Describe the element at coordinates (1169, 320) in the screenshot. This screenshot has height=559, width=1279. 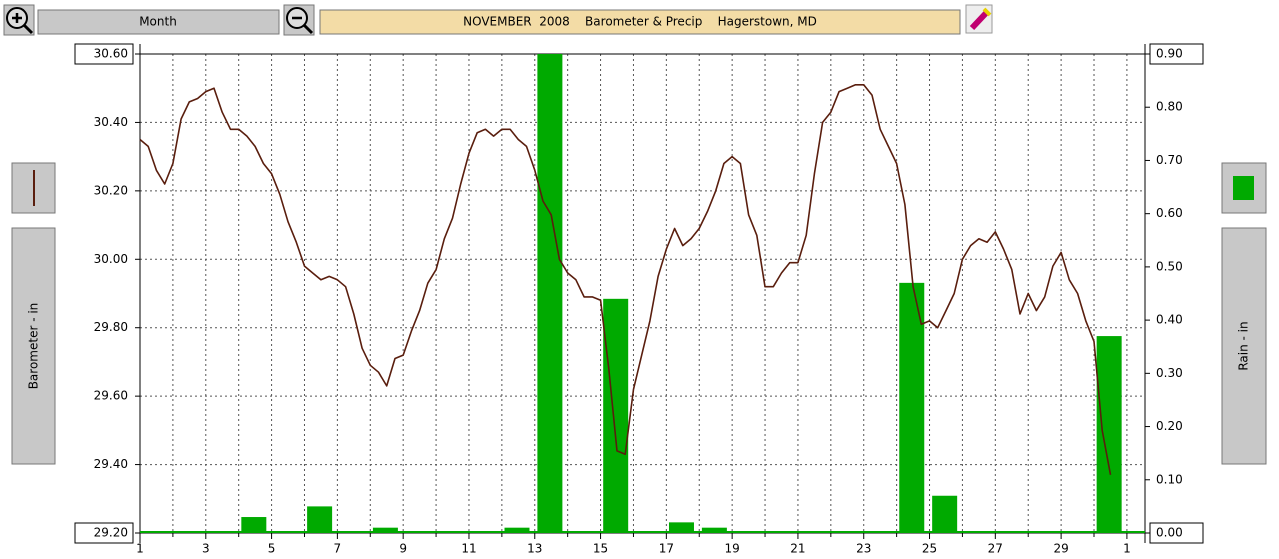
I see `y2-tick-label: 0.40` at that location.